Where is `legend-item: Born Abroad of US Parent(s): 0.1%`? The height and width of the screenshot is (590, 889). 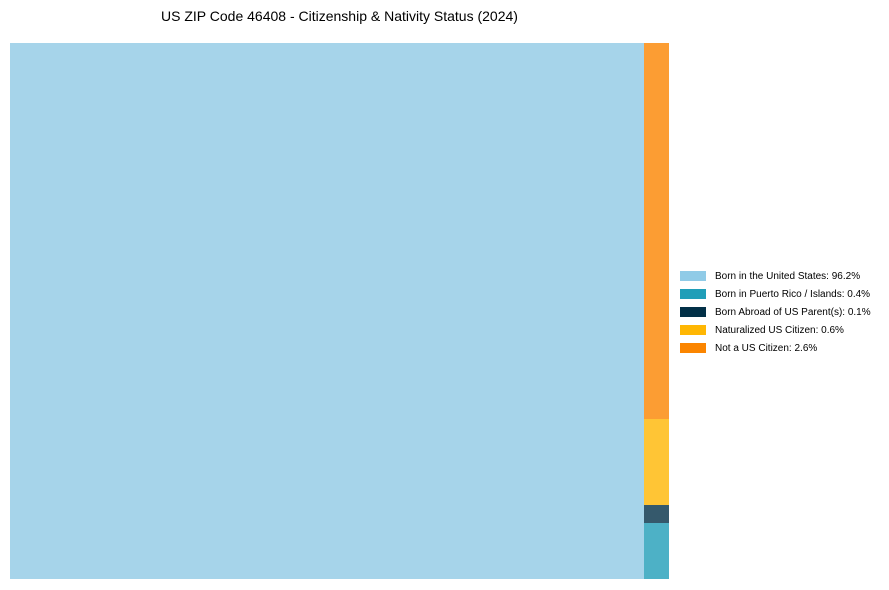 legend-item: Born Abroad of US Parent(s): 0.1% is located at coordinates (775, 312).